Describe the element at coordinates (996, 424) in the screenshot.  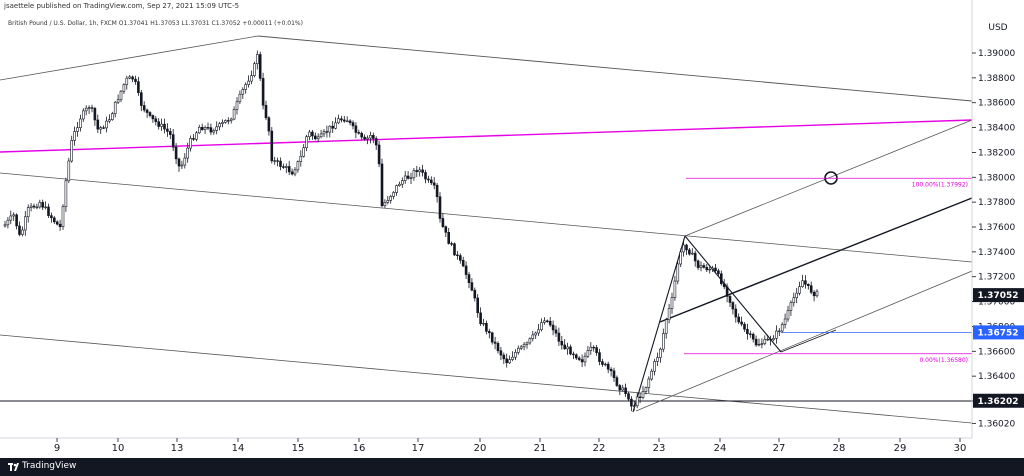
I see `price-tick-label: 1.36020` at that location.